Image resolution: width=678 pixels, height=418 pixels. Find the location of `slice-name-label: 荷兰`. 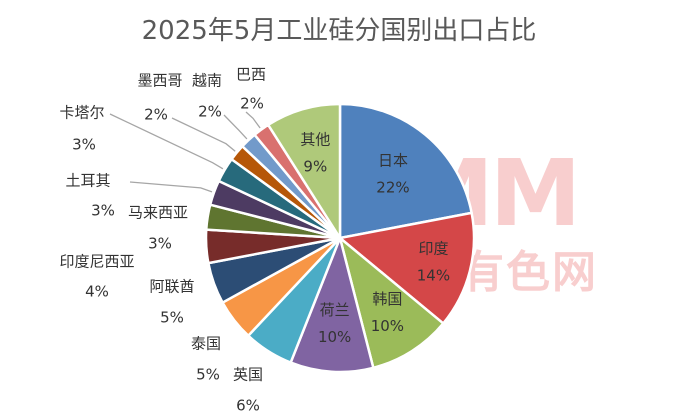

slice-name-label: 荷兰 is located at coordinates (335, 310).